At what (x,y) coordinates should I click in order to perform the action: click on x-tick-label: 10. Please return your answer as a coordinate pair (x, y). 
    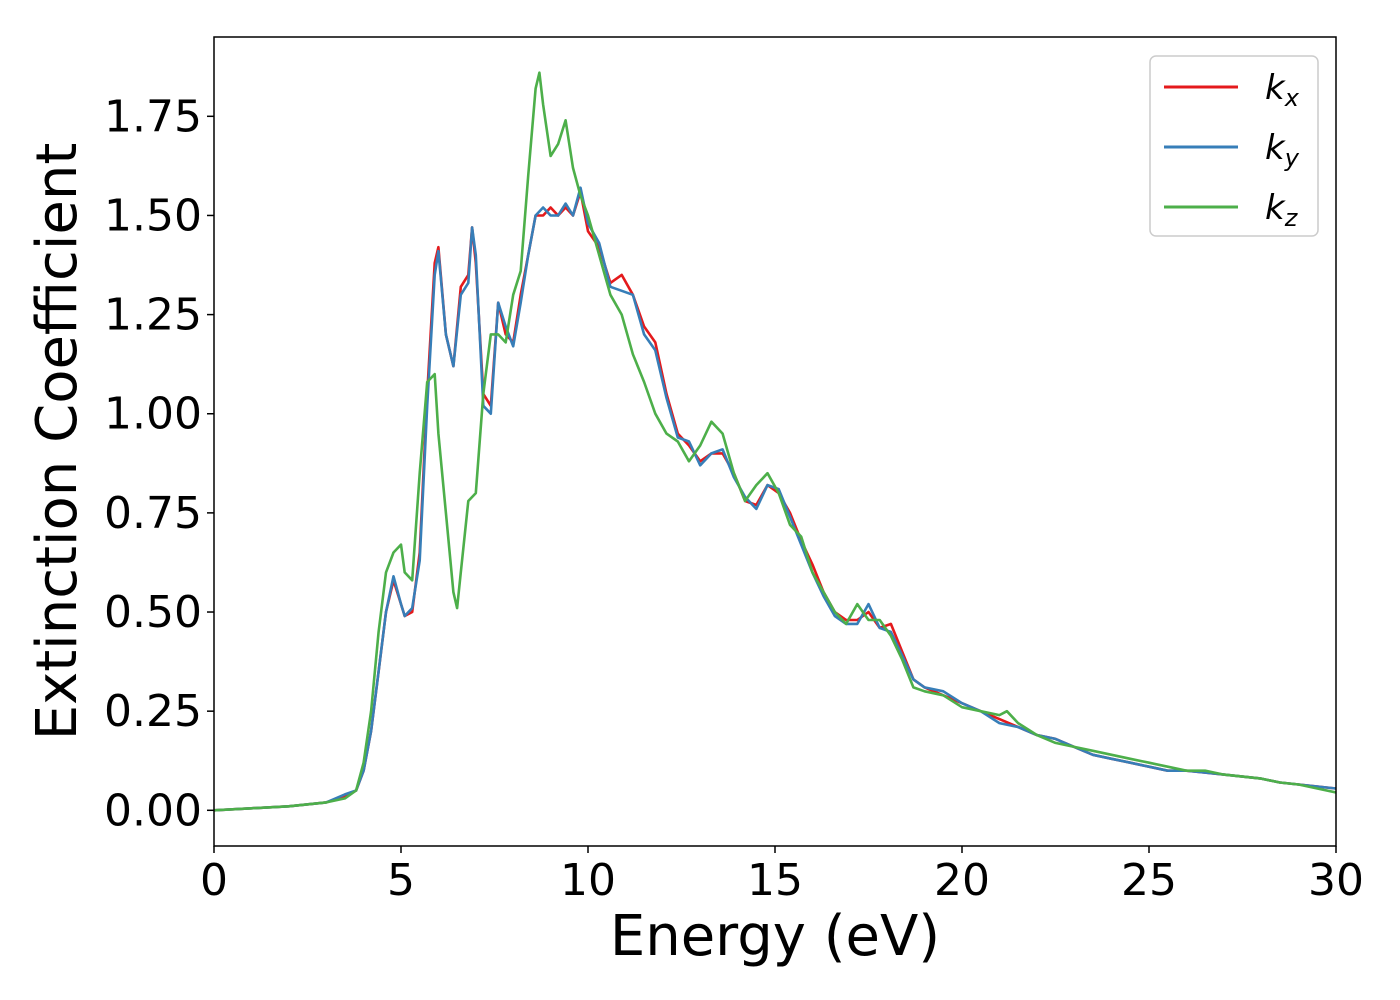
    Looking at the image, I should click on (588, 880).